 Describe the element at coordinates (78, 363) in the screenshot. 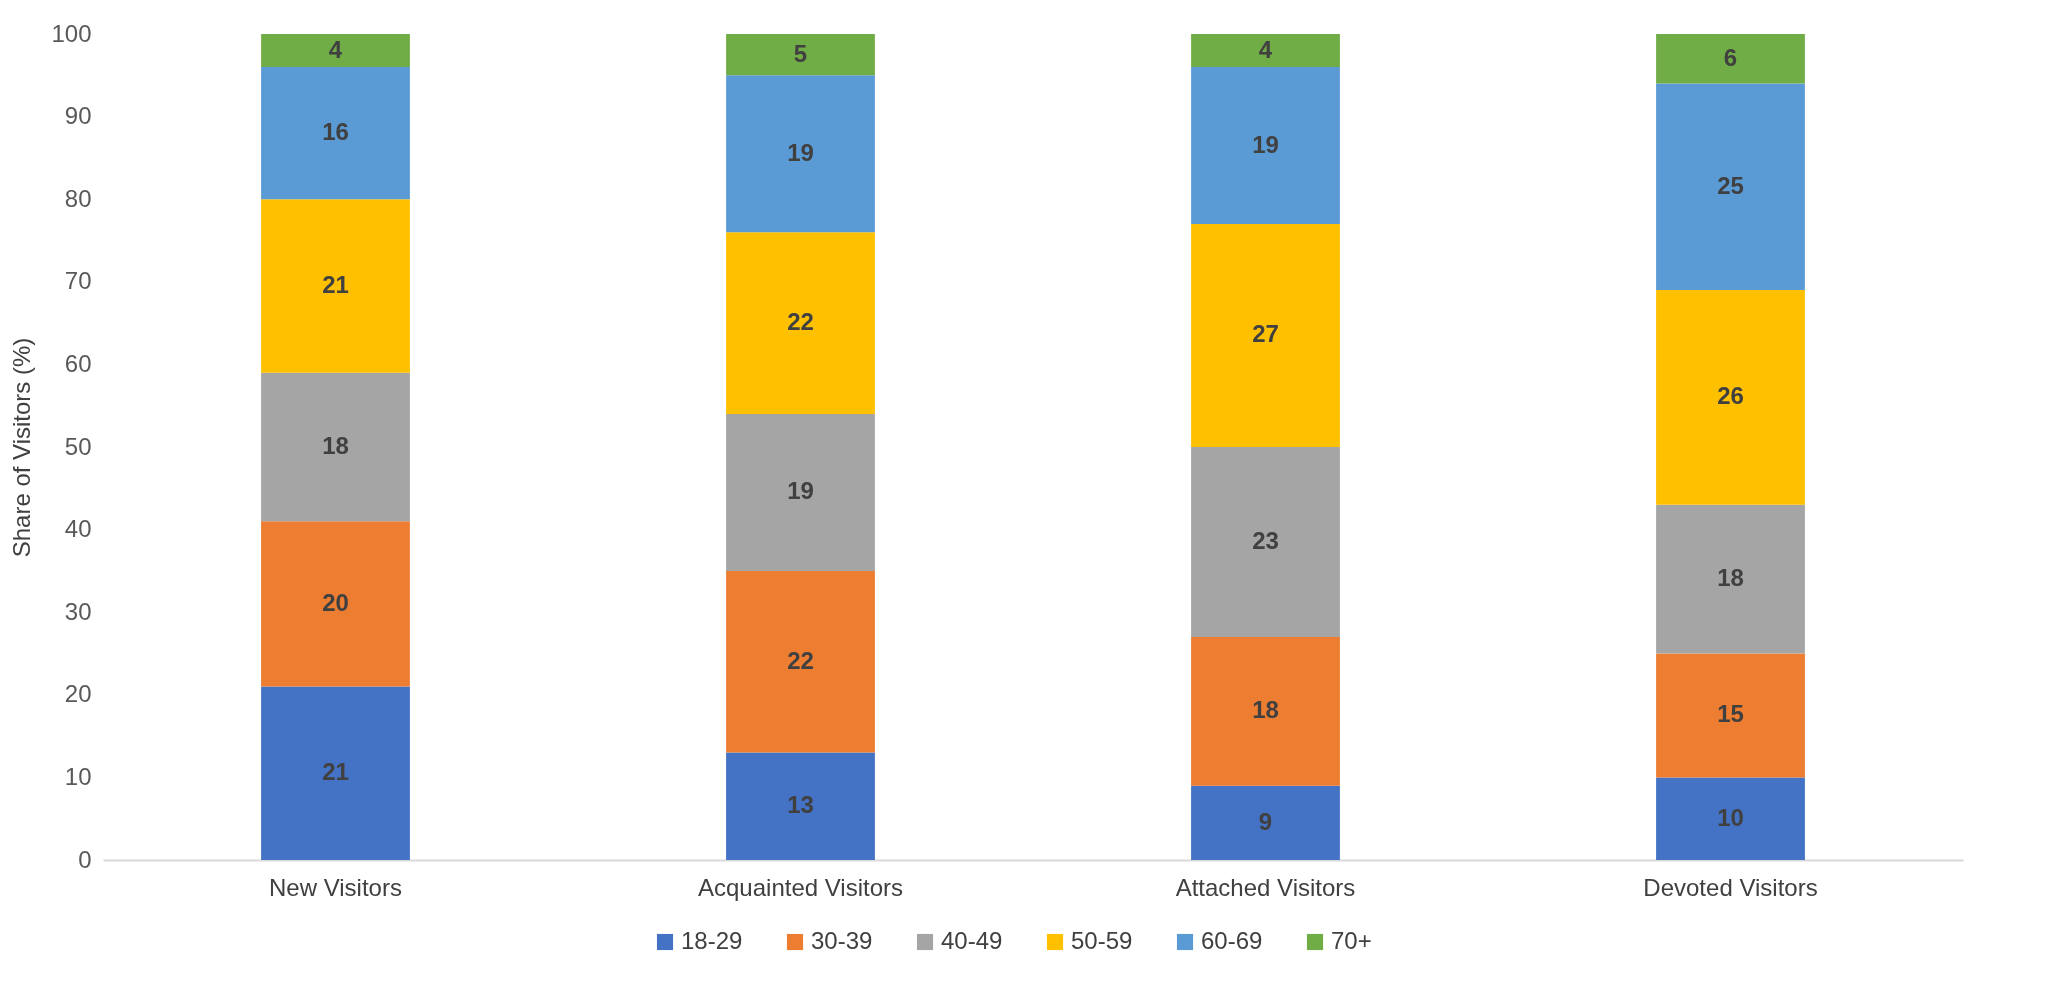

I see `y-tick-label: 60` at that location.